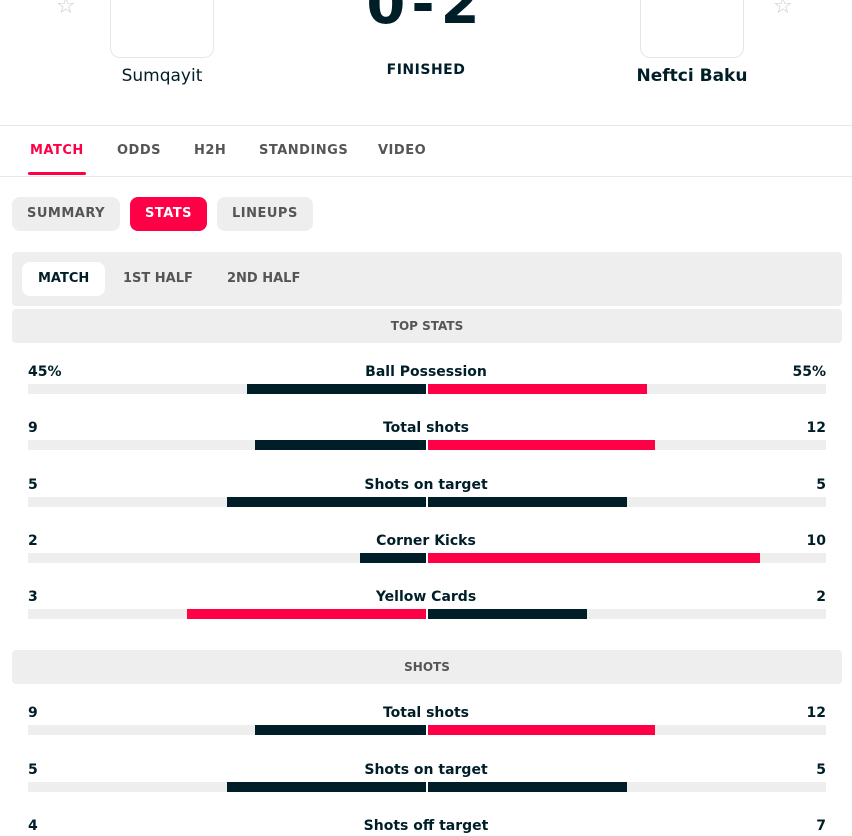  What do you see at coordinates (33, 825) in the screenshot?
I see `stat-home: 4` at bounding box center [33, 825].